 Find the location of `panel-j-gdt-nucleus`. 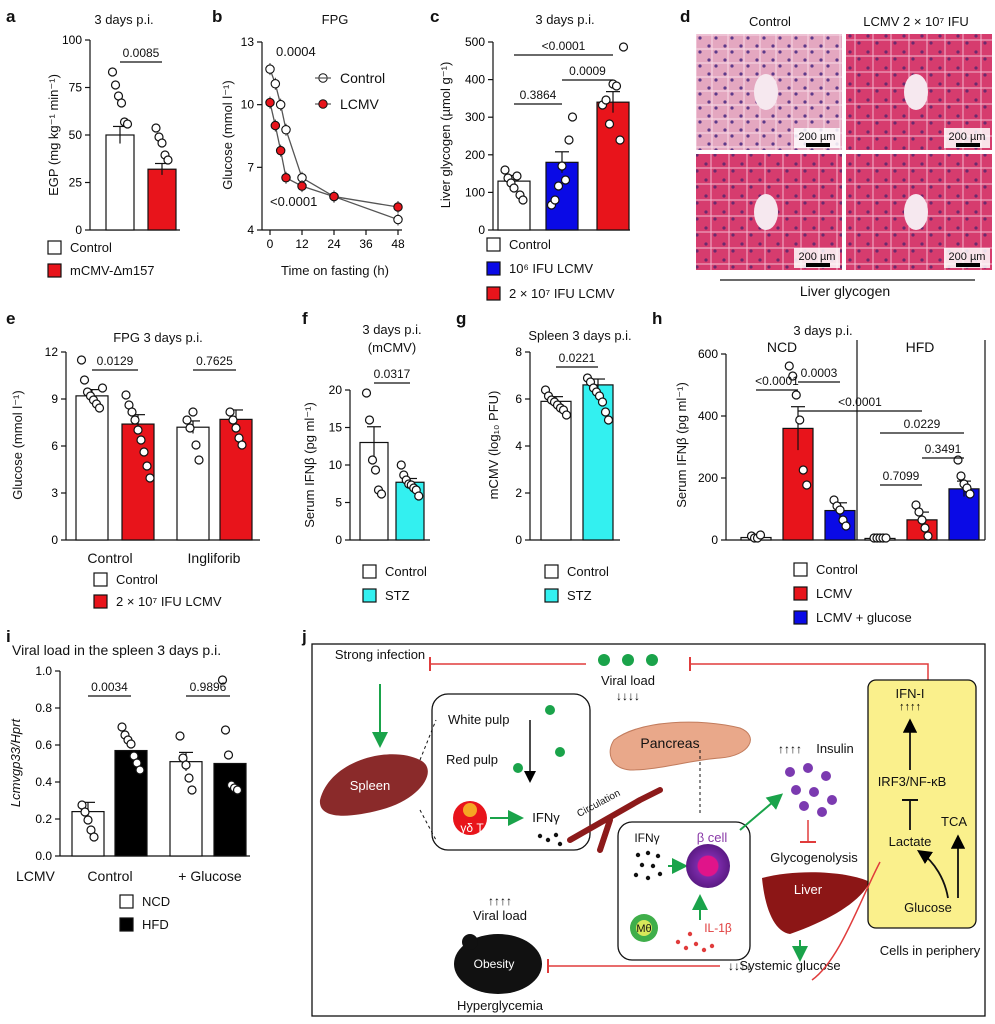

panel-j-gdt-nucleus is located at coordinates (470, 810).